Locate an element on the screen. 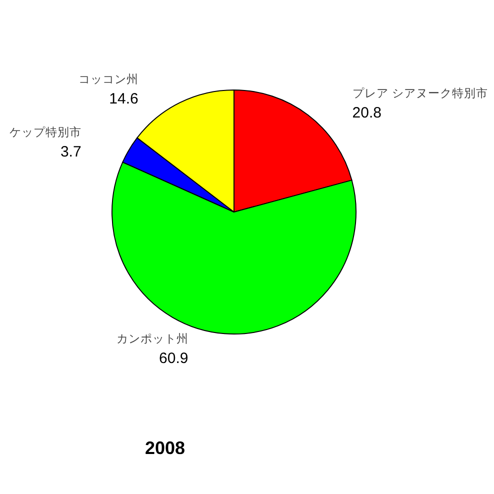 This screenshot has height=494, width=494. text: 2008 is located at coordinates (165, 448).